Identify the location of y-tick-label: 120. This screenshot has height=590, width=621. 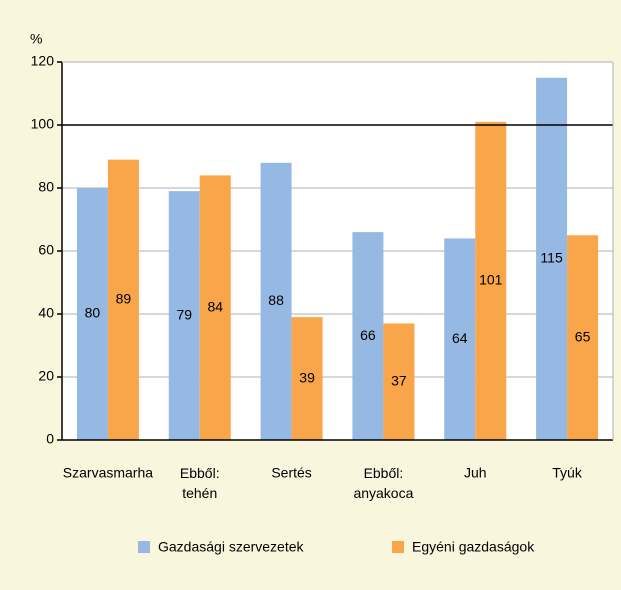
(43, 61).